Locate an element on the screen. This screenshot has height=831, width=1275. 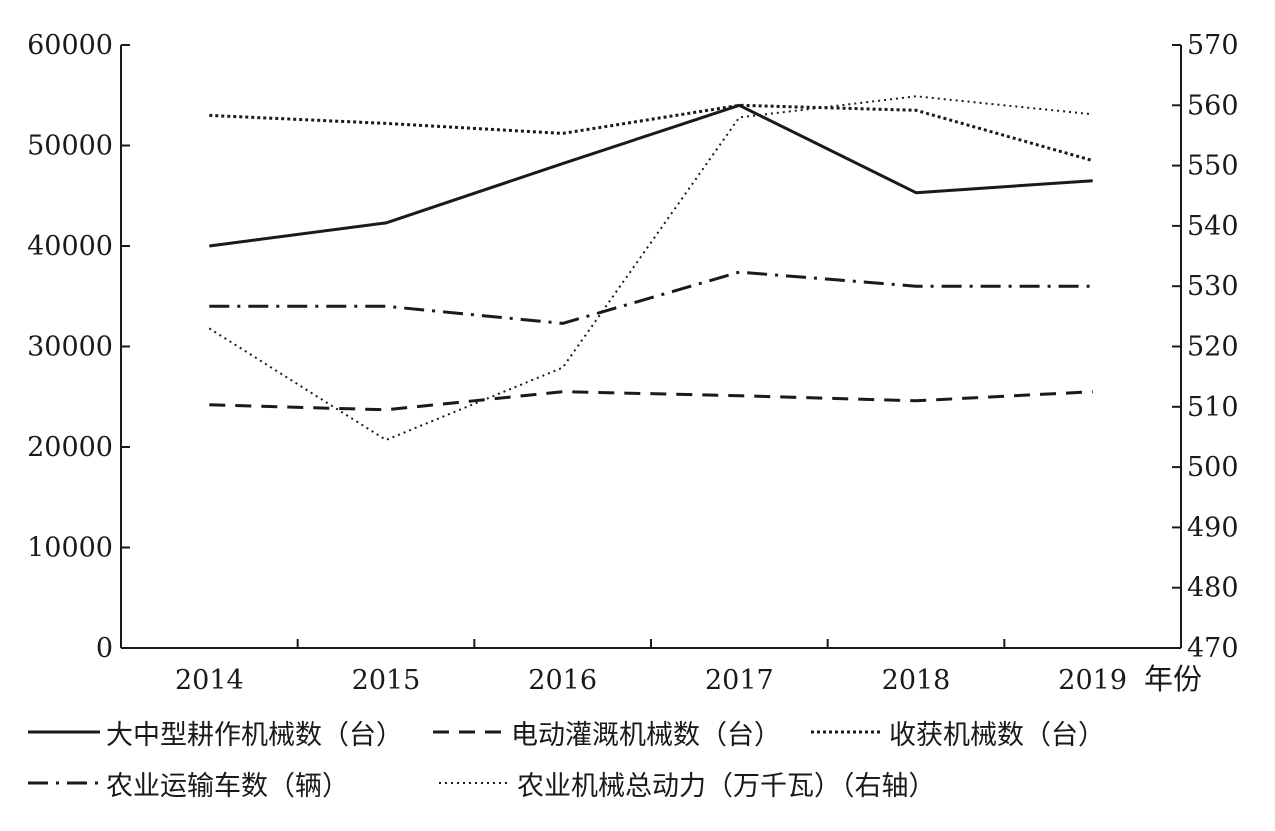
legend-item-harvest: 收获机械数（台） is located at coordinates (958, 732).